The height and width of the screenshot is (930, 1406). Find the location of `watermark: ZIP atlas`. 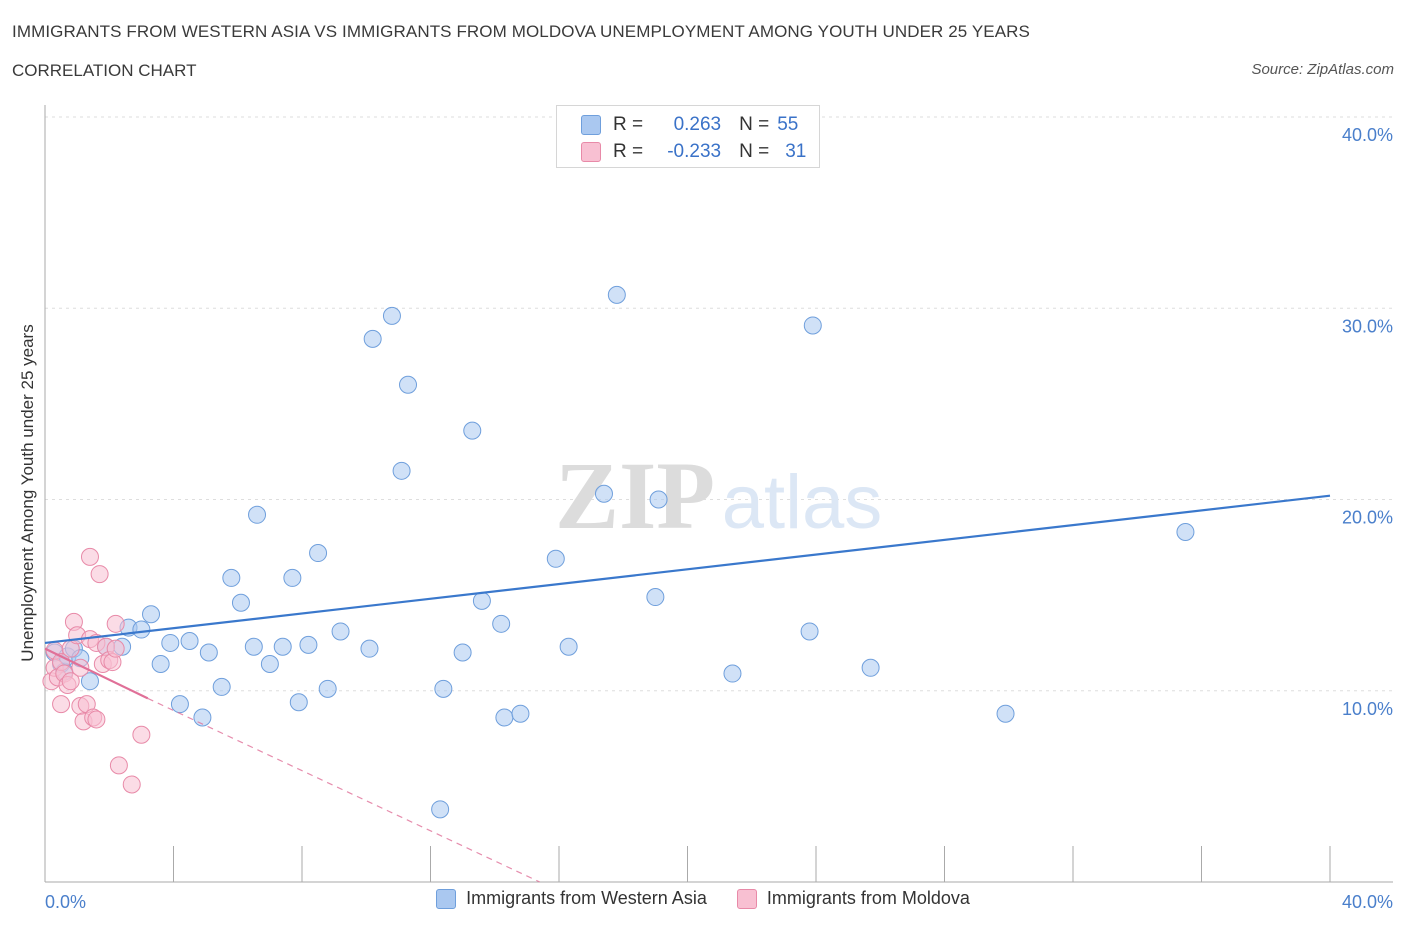

watermark: ZIP atlas is located at coordinates (718, 495).